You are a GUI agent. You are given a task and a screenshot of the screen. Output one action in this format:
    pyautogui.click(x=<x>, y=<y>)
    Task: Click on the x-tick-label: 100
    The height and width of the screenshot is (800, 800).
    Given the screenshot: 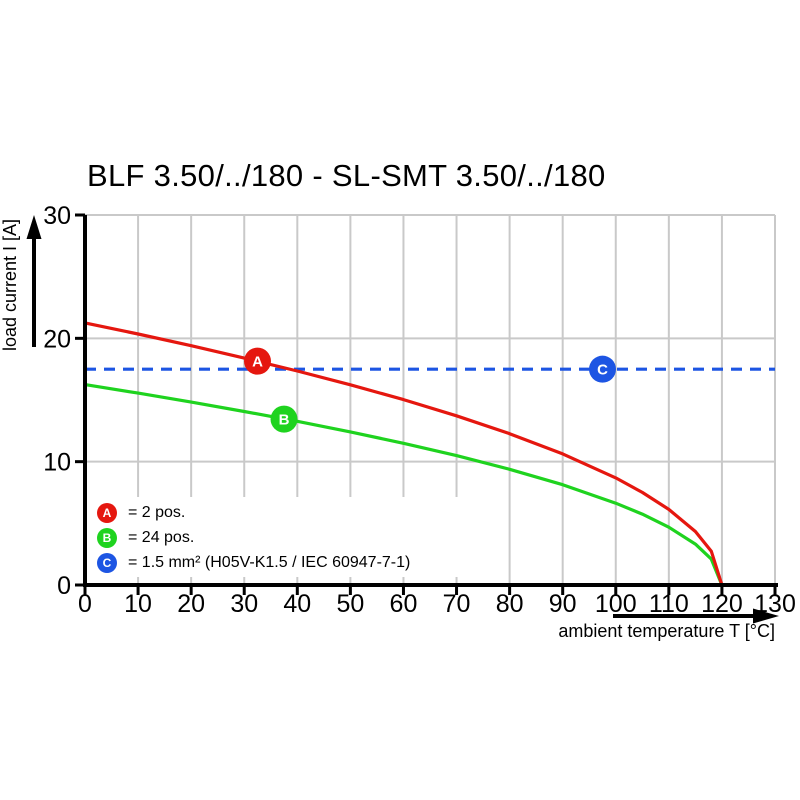 What is the action you would take?
    pyautogui.click(x=616, y=604)
    